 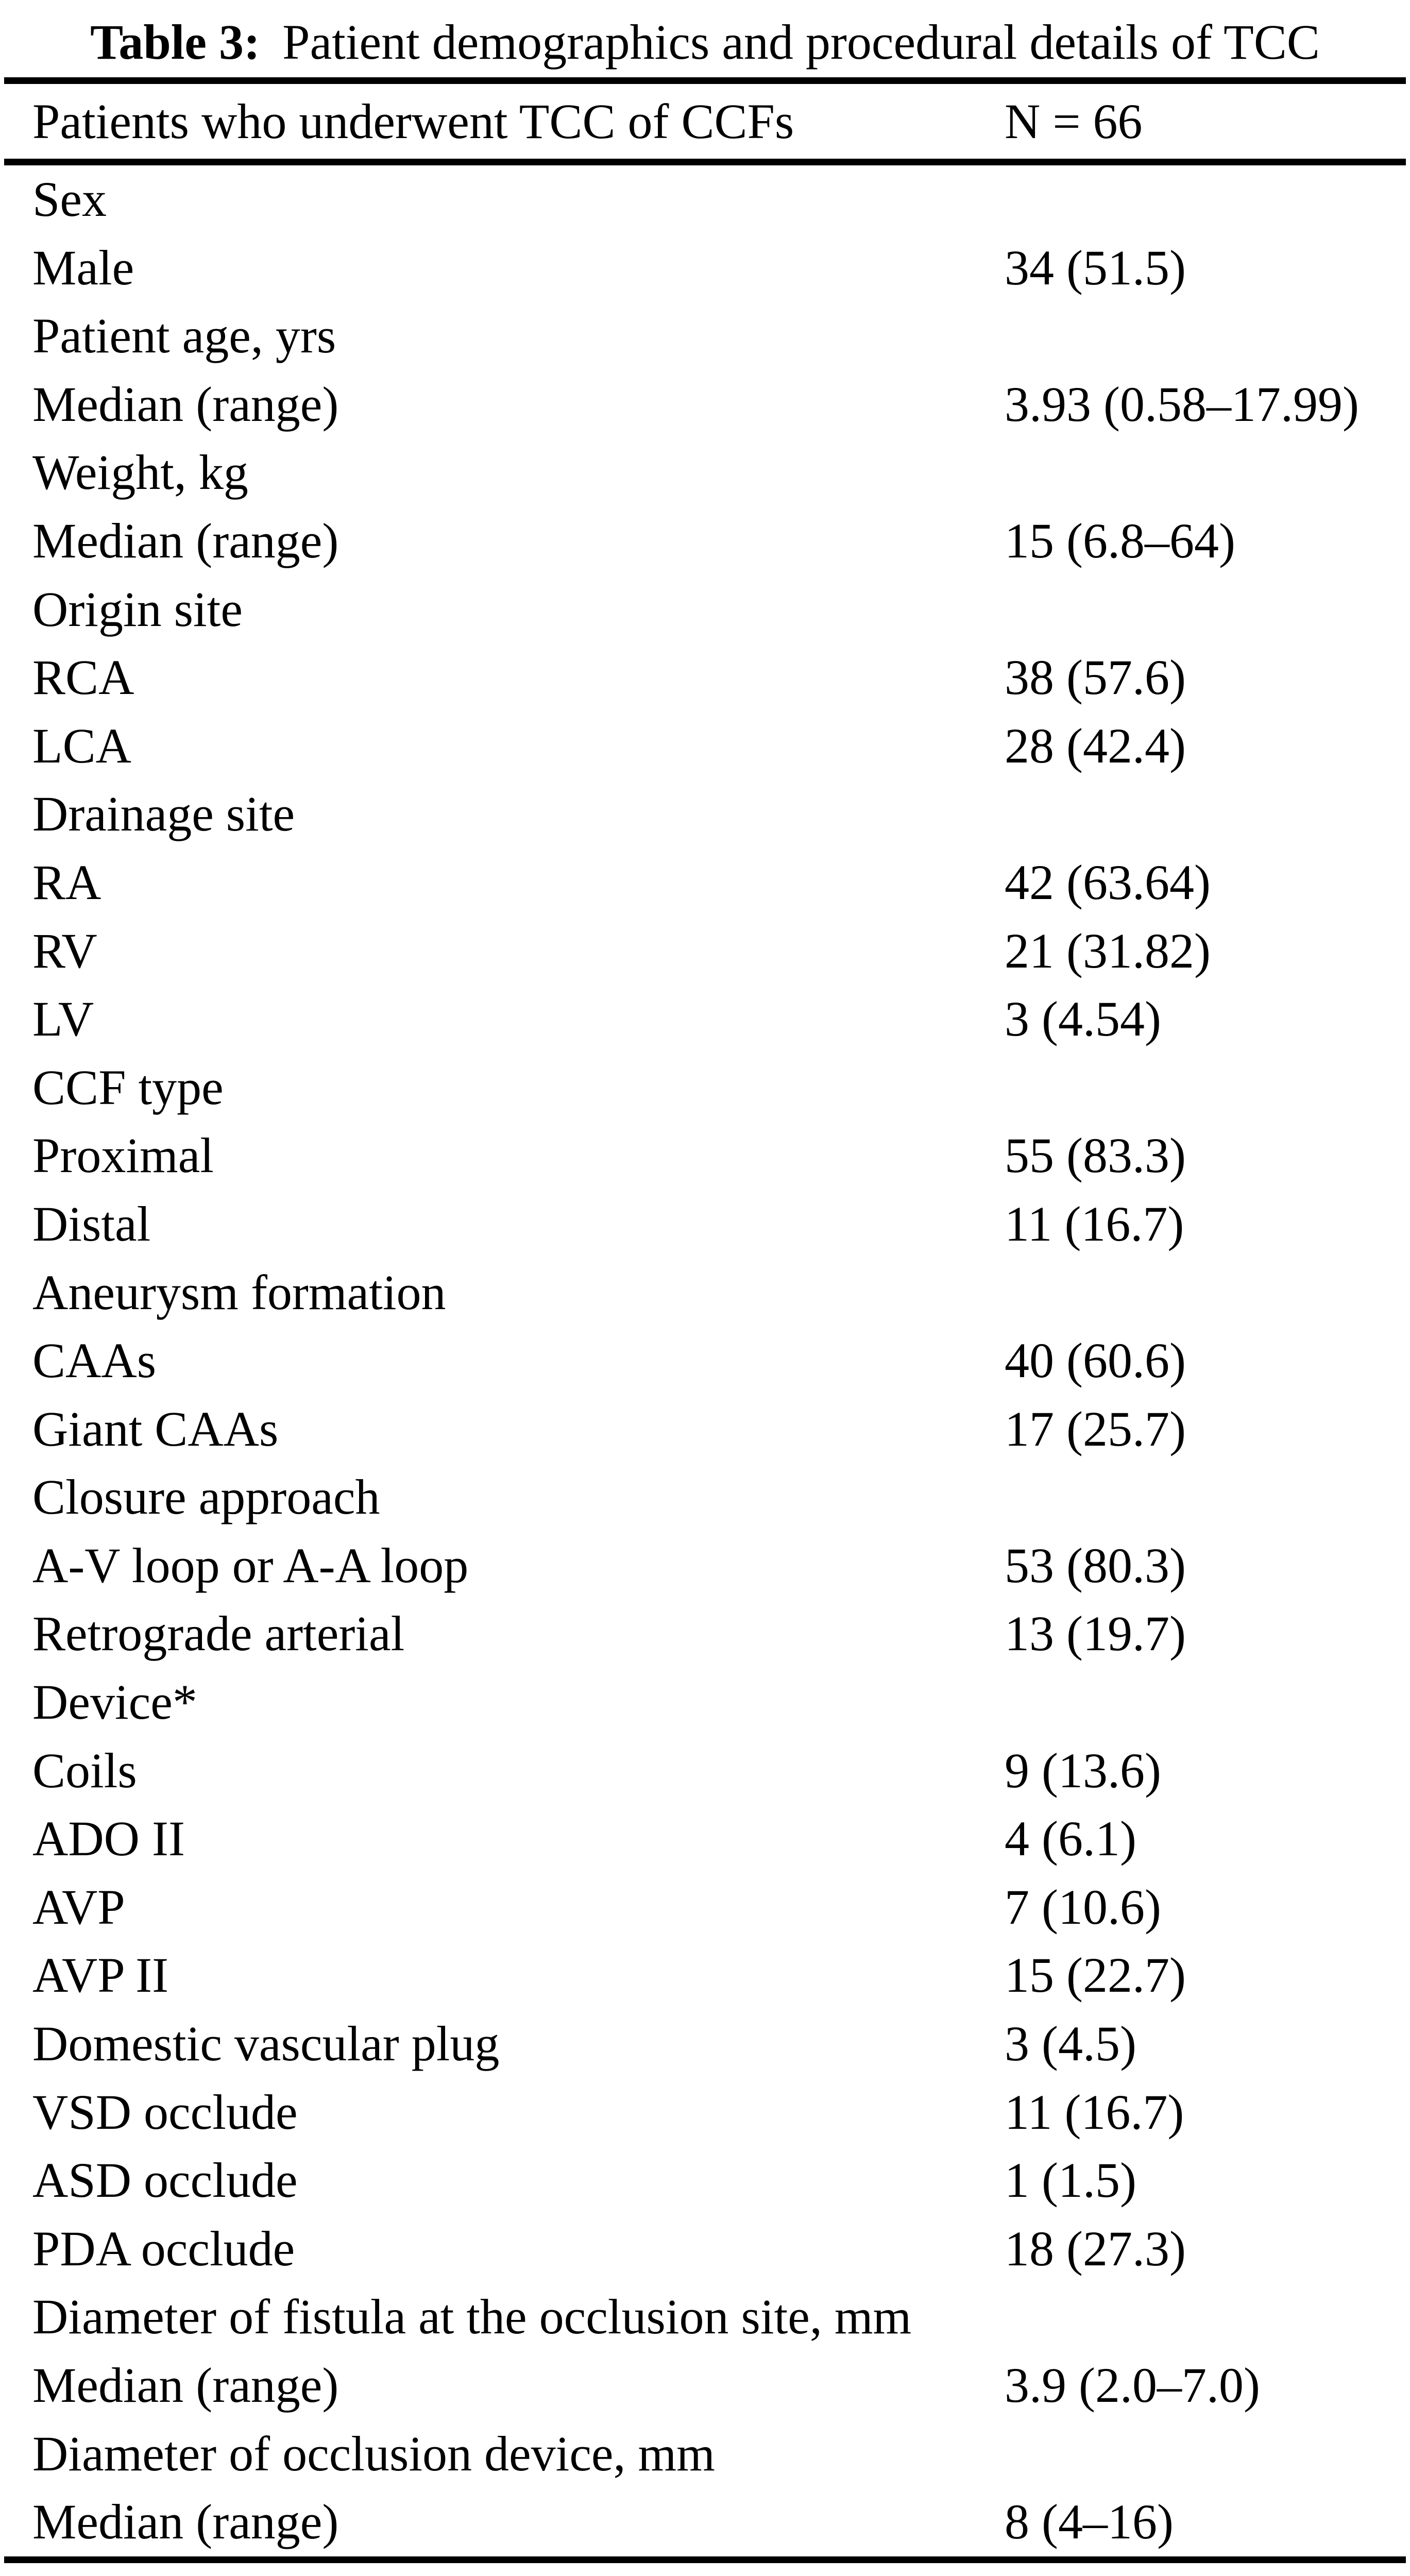 I want to click on table-header-value: N = 66, so click(x=1074, y=121).